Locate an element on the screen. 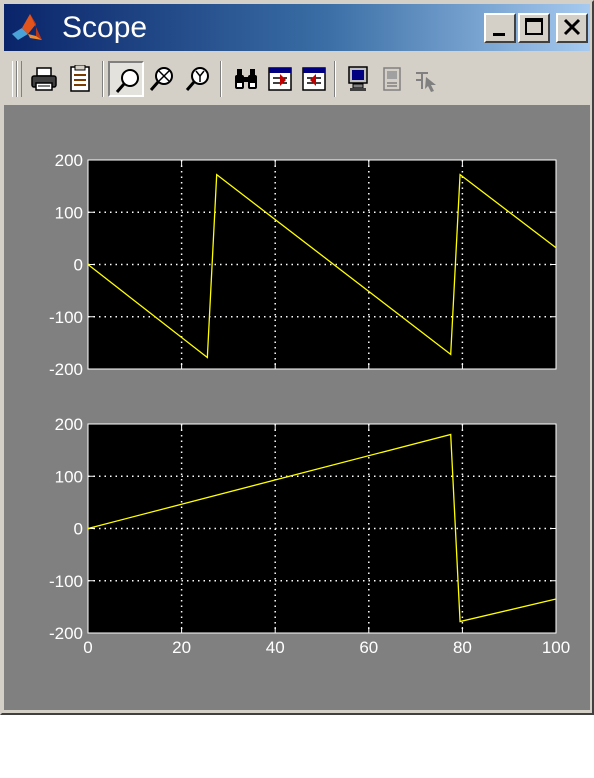  autoscale-icon is located at coordinates (246, 79).